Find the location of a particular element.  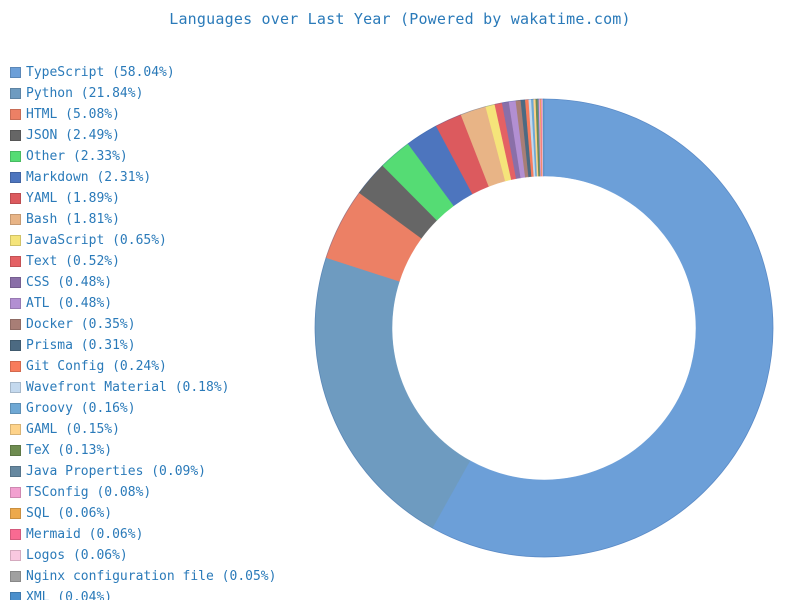

legend-label: Wavefront Material (0.18%) is located at coordinates (128, 387).